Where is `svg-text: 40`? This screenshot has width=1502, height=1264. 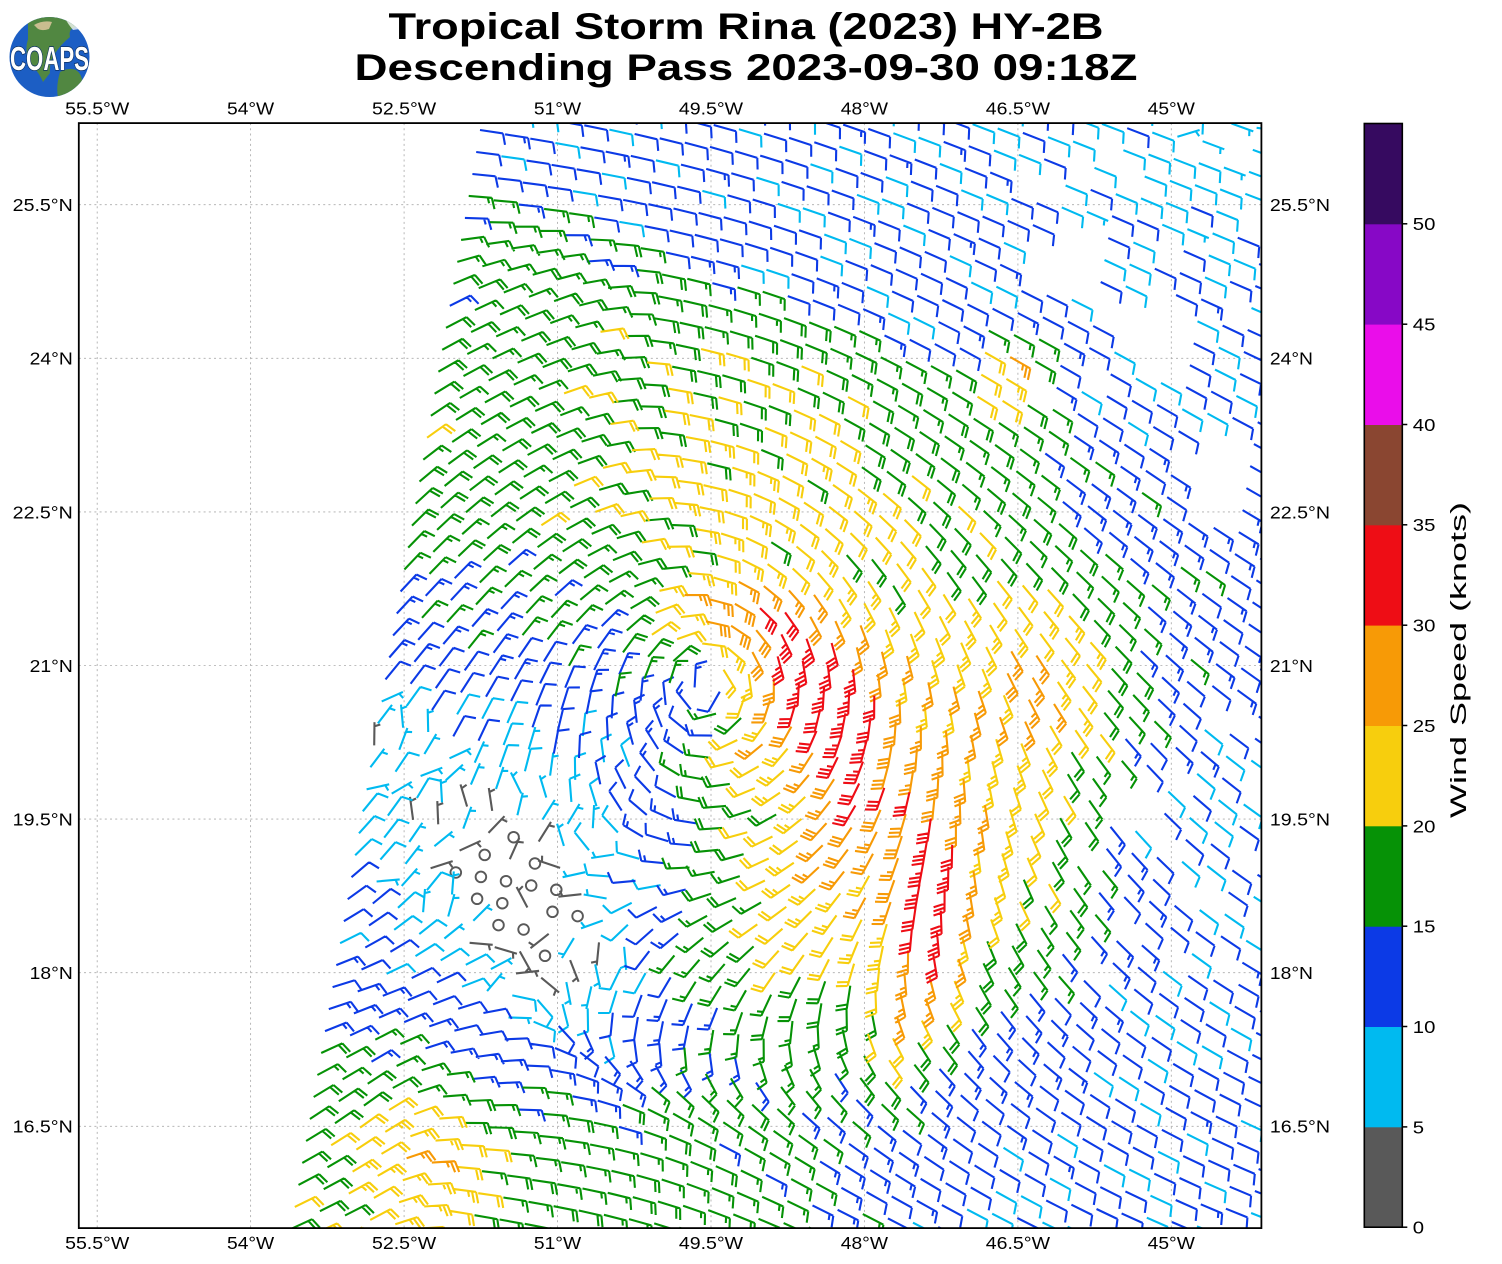
svg-text: 40 is located at coordinates (1424, 425).